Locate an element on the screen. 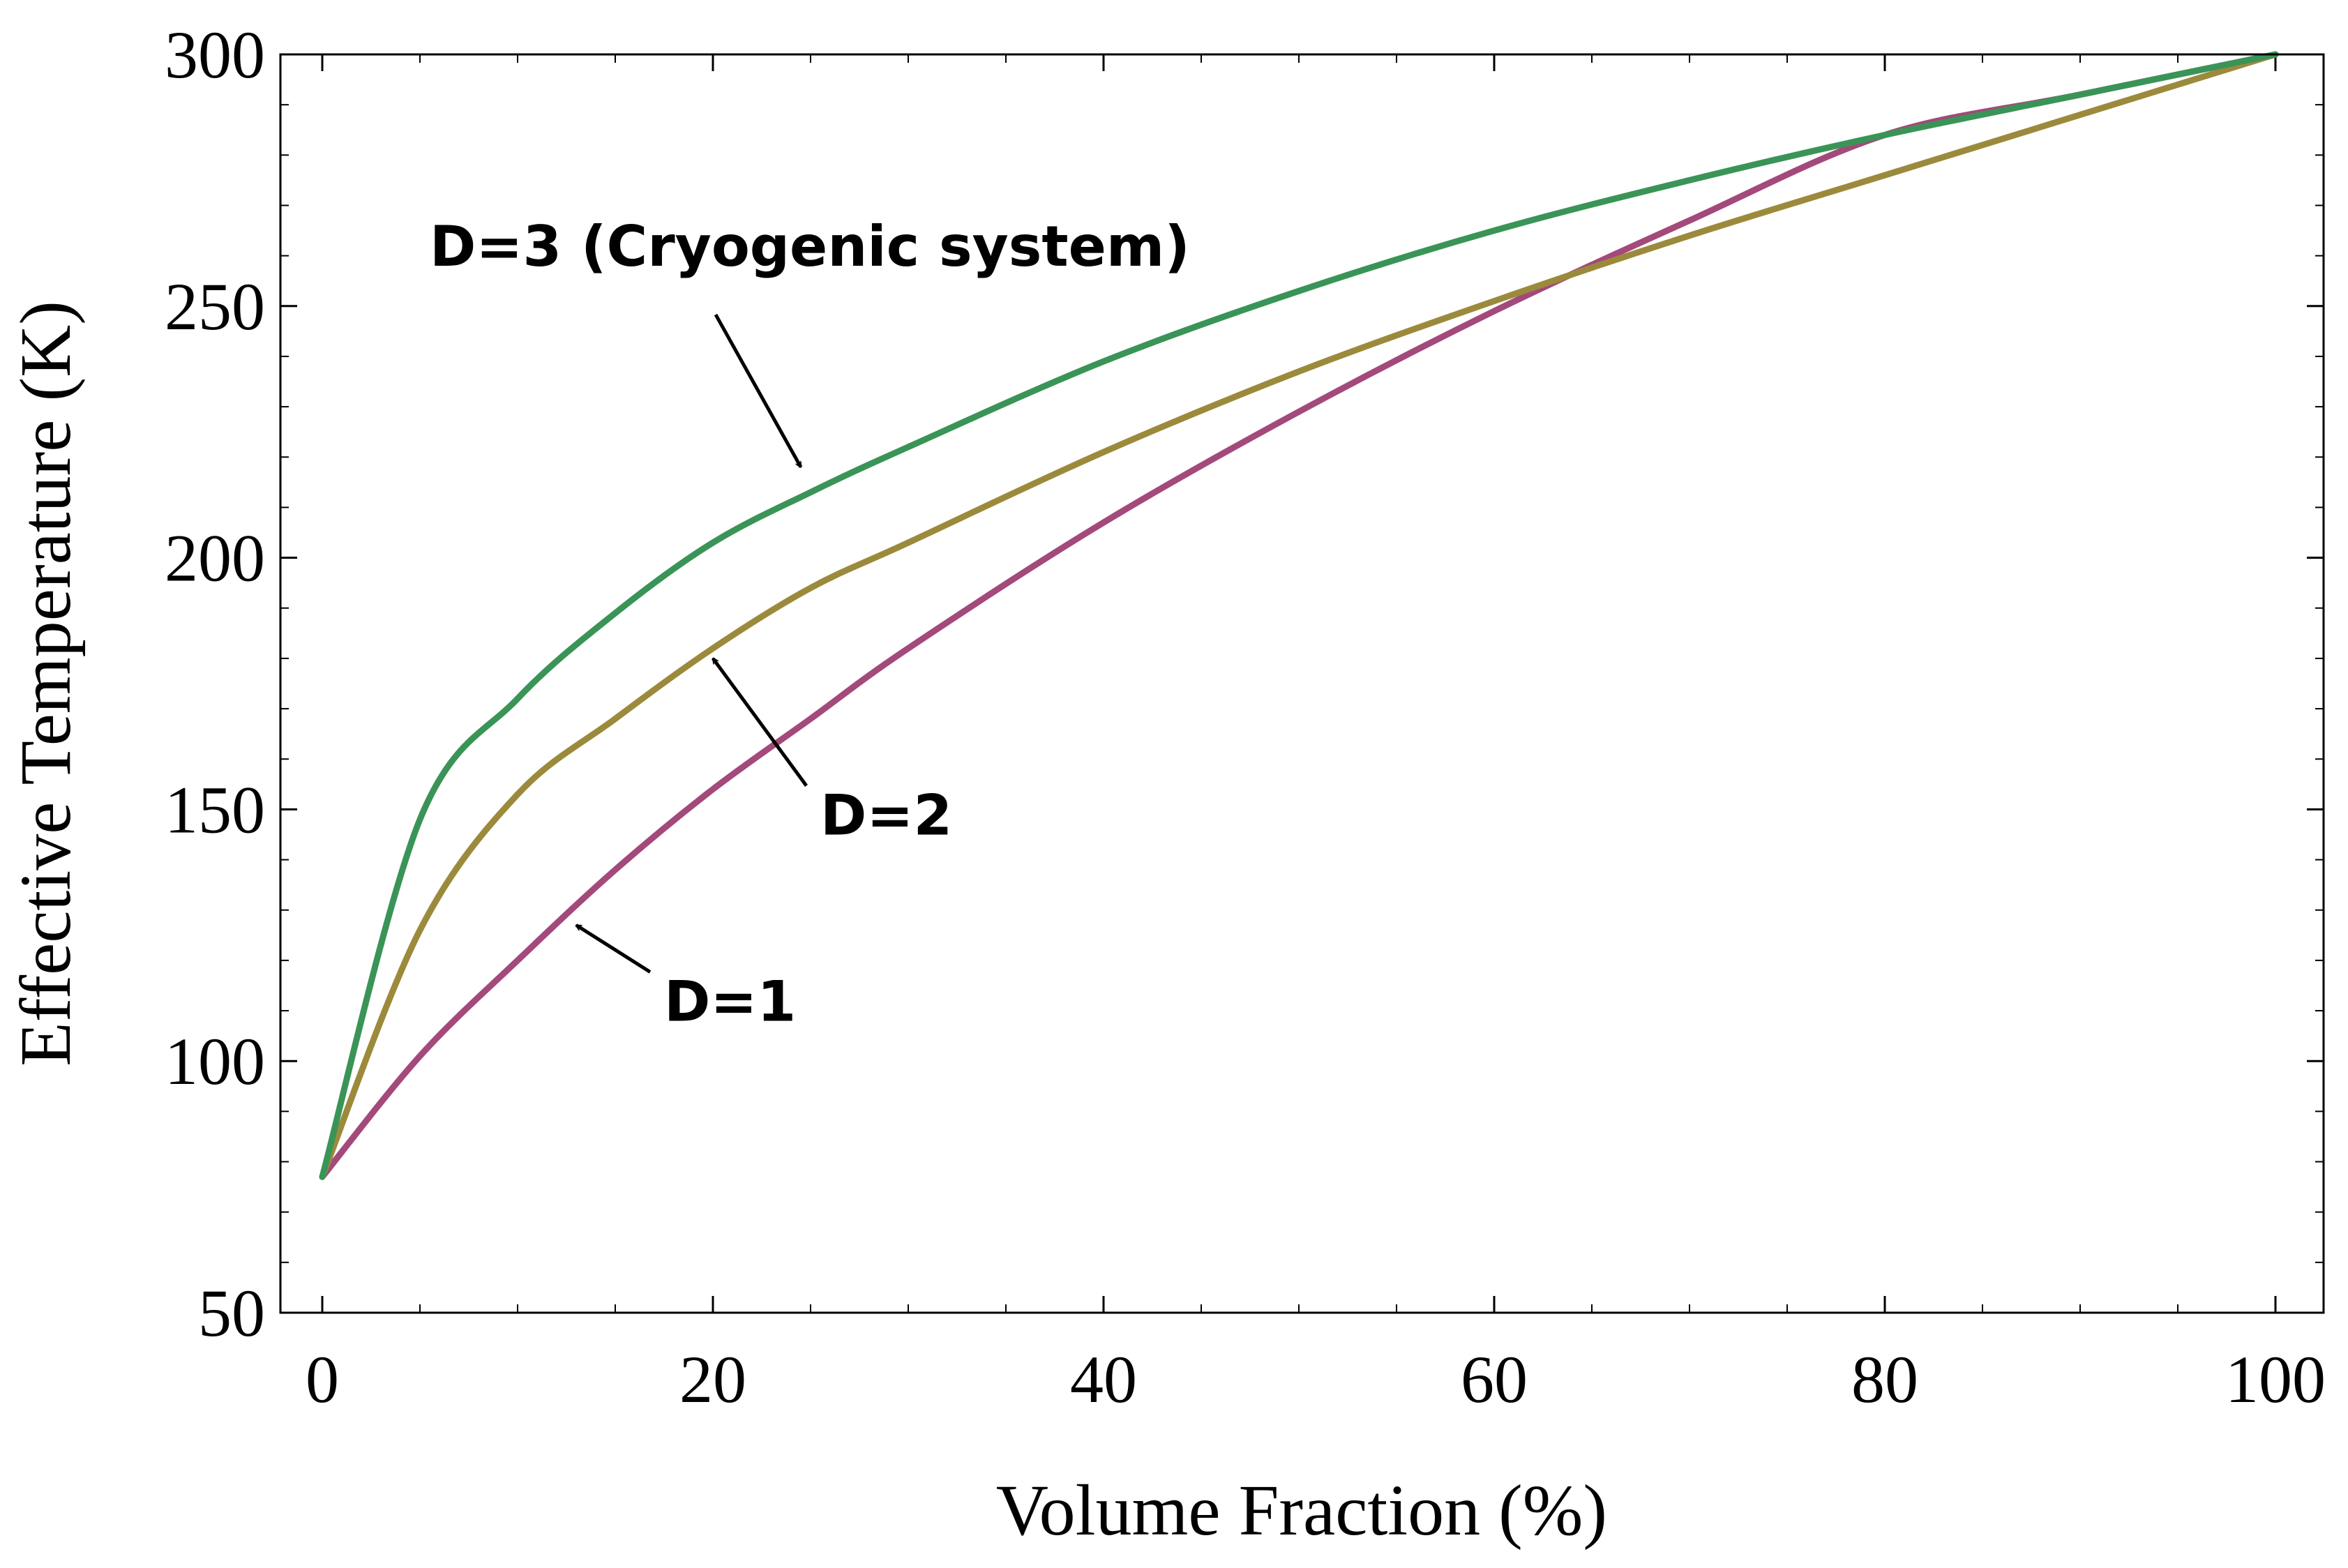 The image size is (2348, 1568). y-tick-label: 300 is located at coordinates (215, 54).